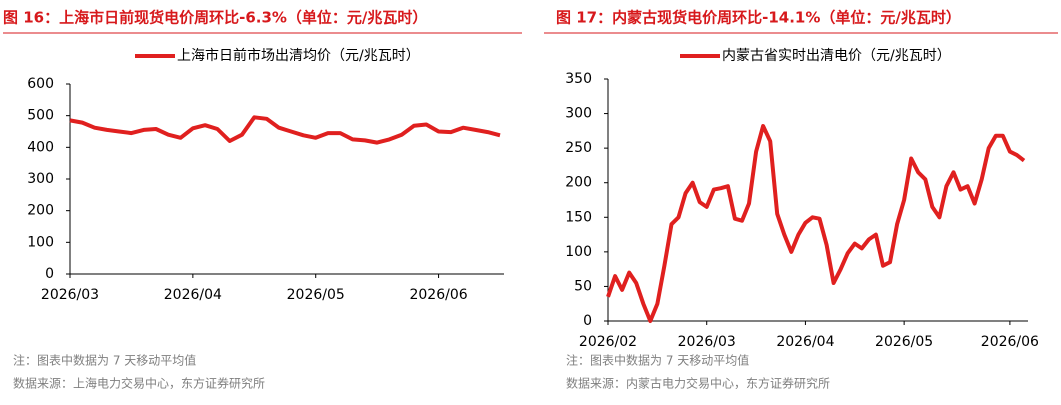 The image size is (1061, 405). I want to click on y-tick-label: 600, so click(40, 84).